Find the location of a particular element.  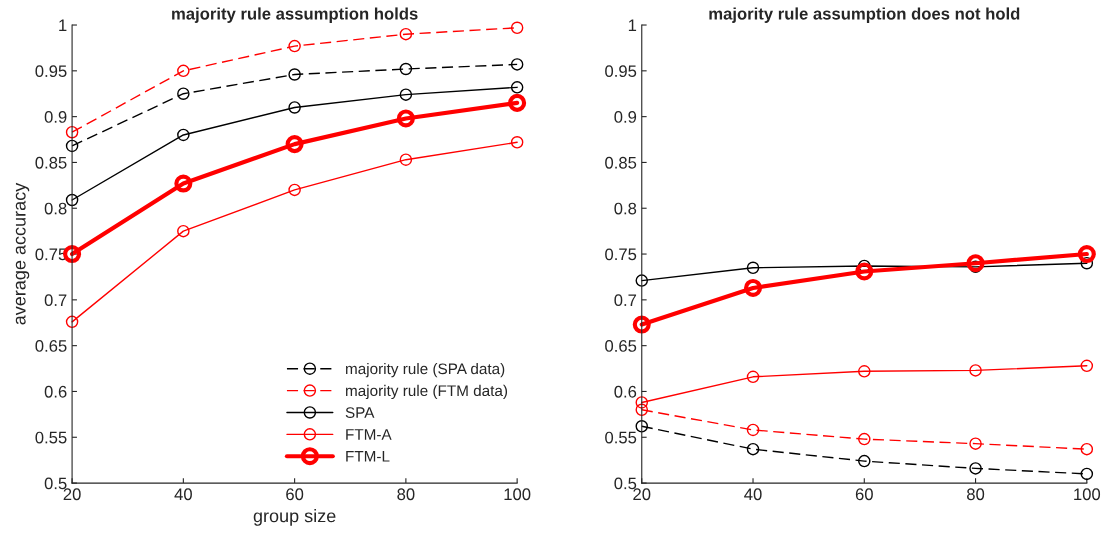

y-axis-title: average accuracy is located at coordinates (22, 253).